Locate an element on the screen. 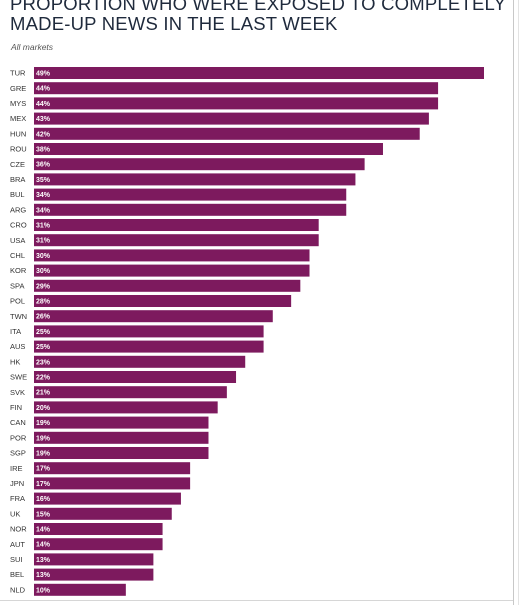 This screenshot has height=605, width=528. value-label-swe: 22% is located at coordinates (43, 378).